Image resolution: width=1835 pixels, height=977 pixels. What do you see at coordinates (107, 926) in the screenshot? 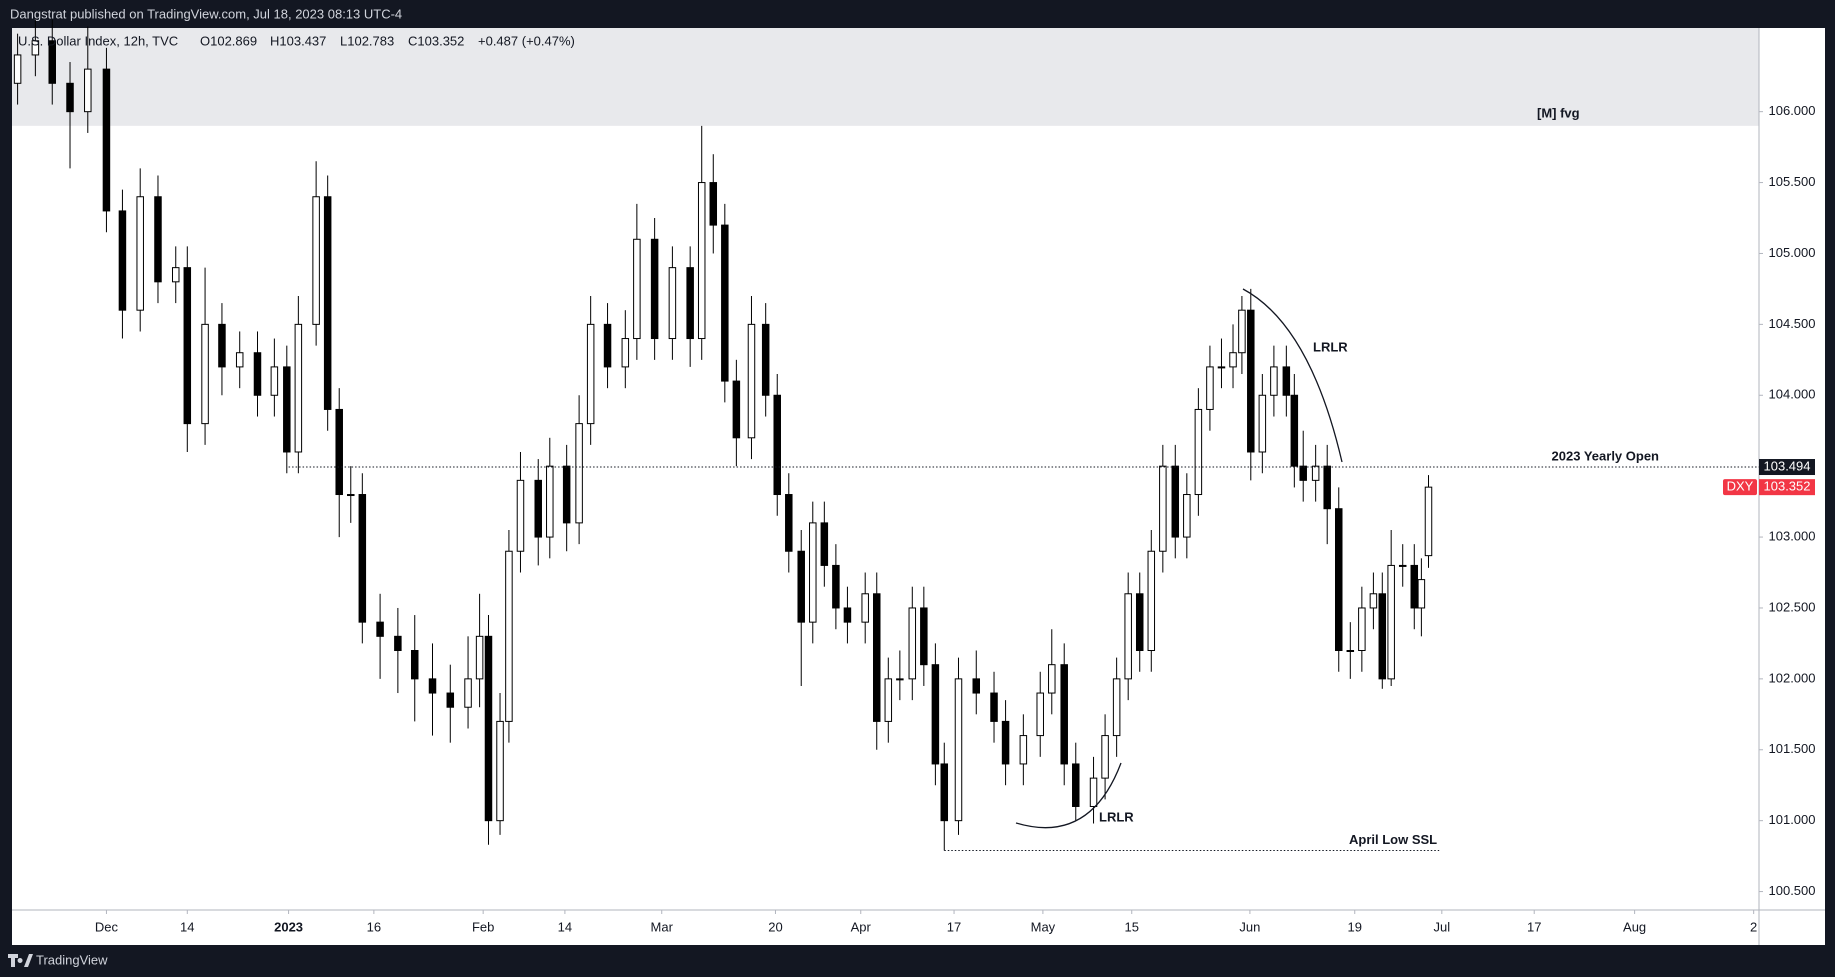
I see `x-tick-label: Dec` at bounding box center [107, 926].